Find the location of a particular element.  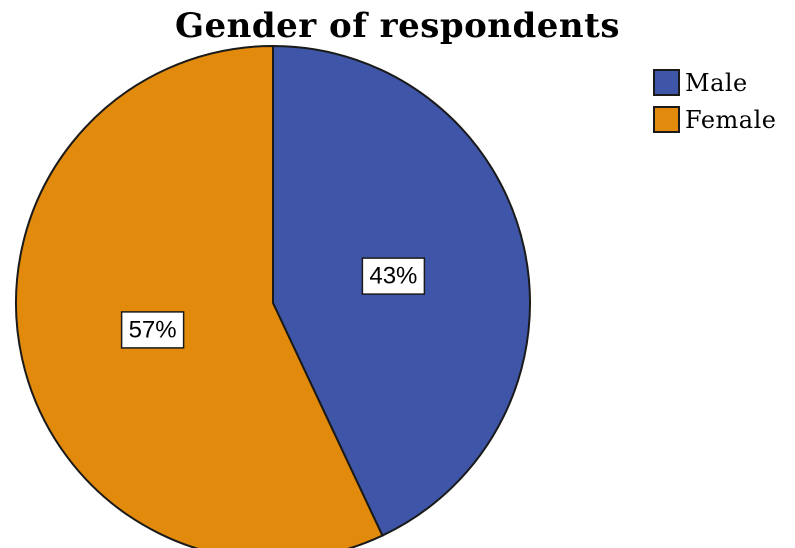

data-label-text-male: 43% is located at coordinates (393, 275).